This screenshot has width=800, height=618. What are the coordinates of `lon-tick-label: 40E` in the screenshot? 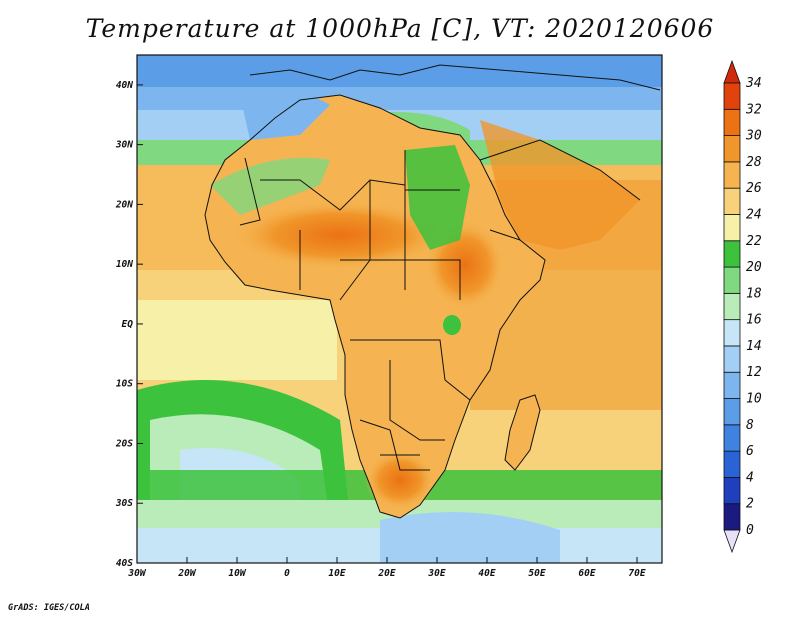 It's located at (486, 573).